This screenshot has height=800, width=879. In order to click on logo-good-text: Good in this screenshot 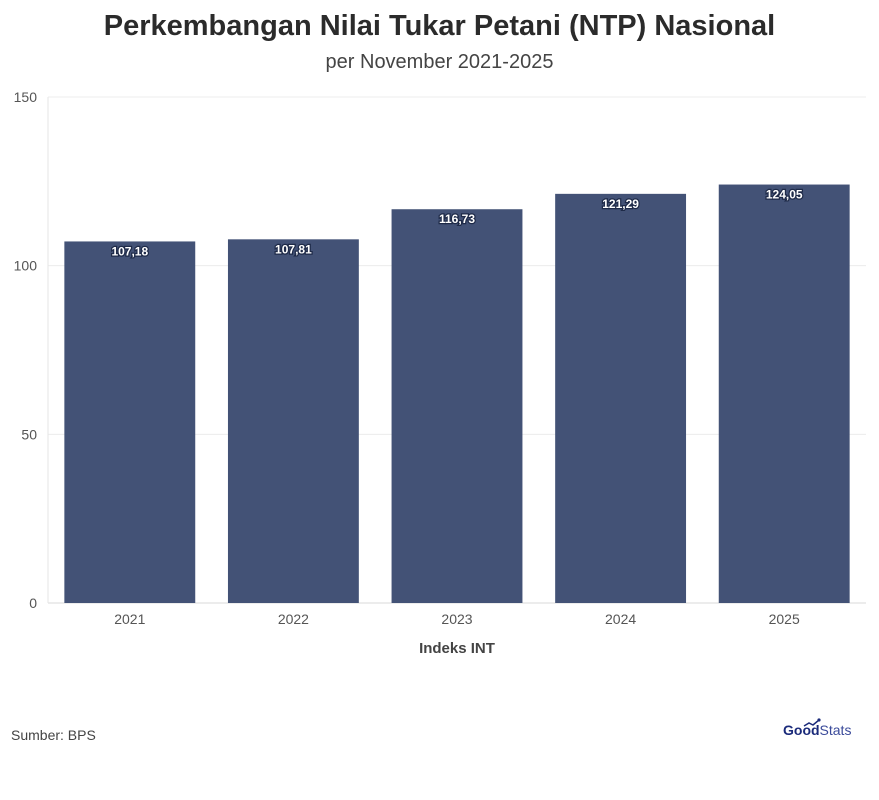, I will do `click(801, 730)`.